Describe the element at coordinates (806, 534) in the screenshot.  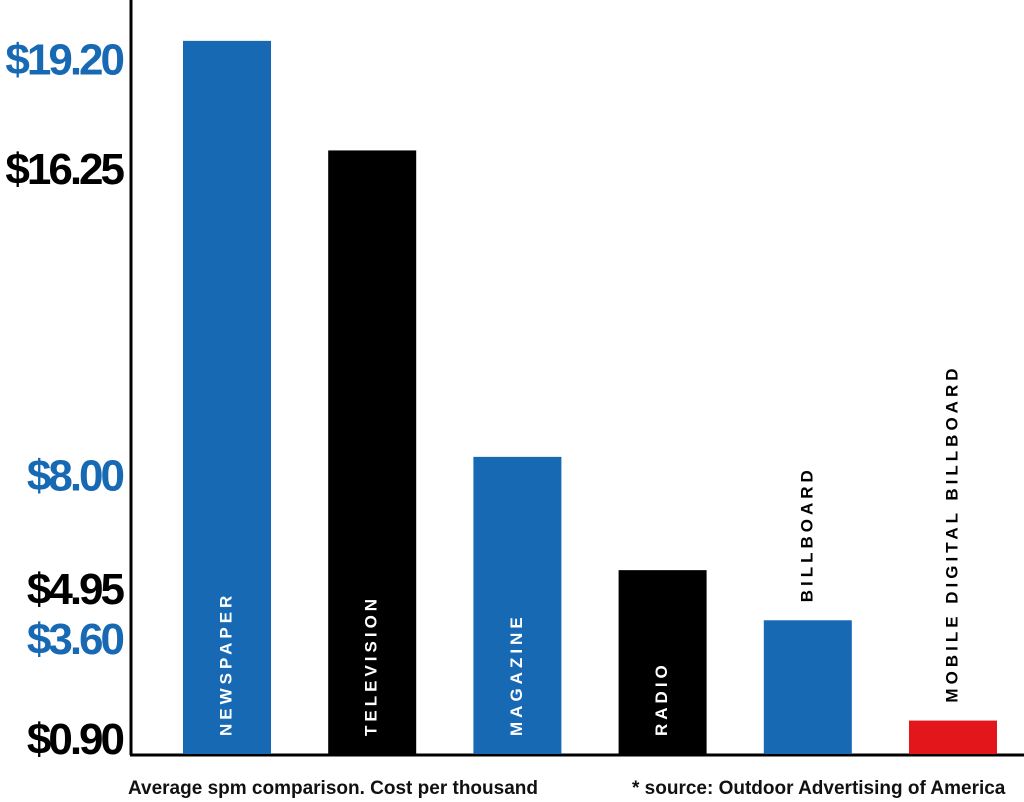
I see `category-label: BILLBOARD` at that location.